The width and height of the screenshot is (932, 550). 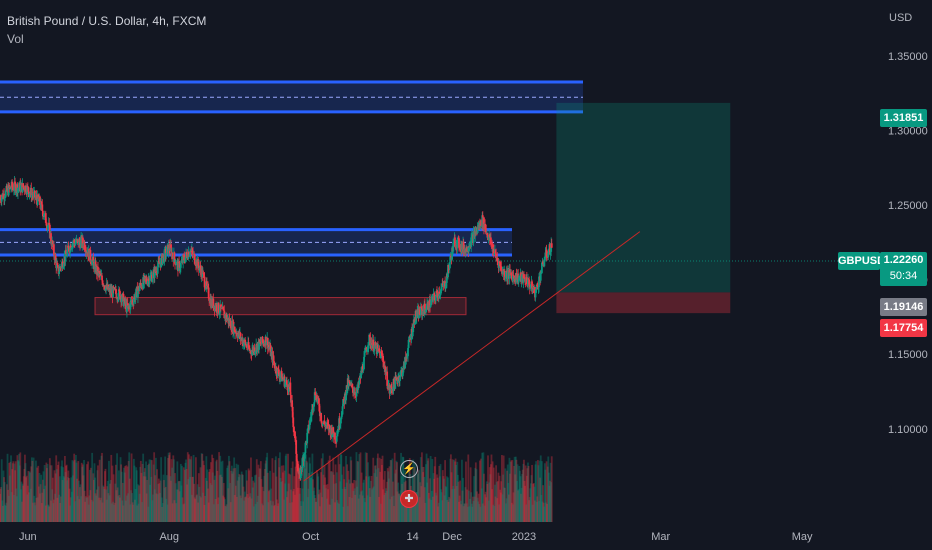 What do you see at coordinates (15, 39) in the screenshot?
I see `volume-indicator-label: Vol` at bounding box center [15, 39].